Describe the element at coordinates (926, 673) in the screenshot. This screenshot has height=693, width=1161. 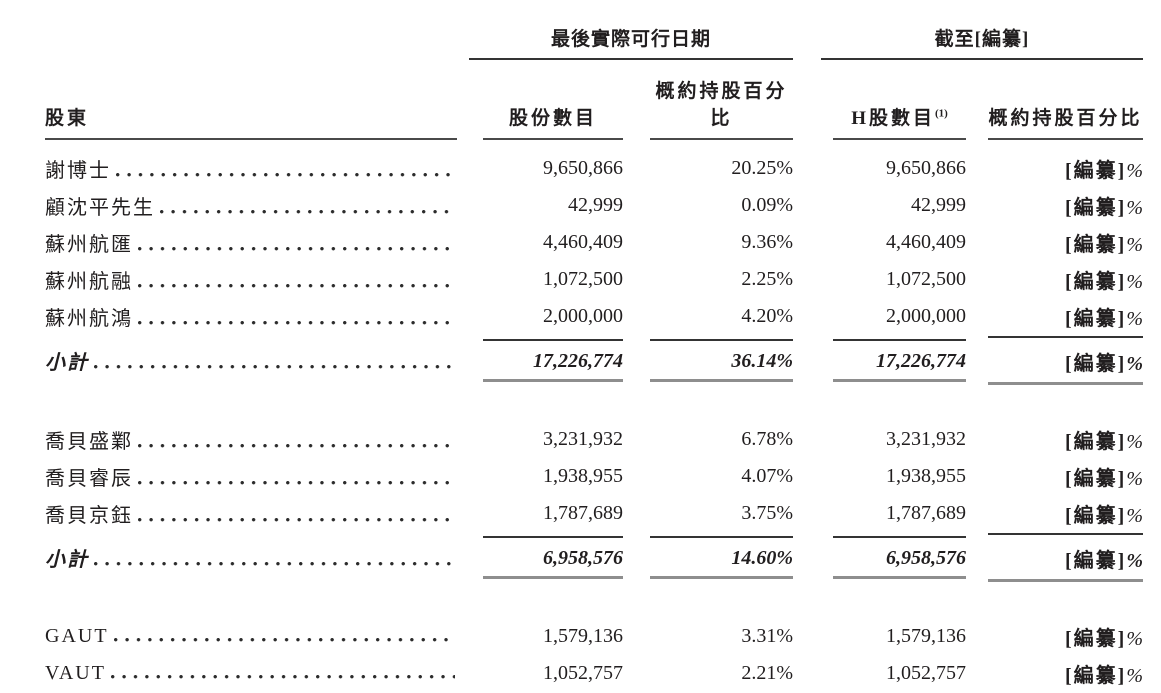
I see `h-shares-value: 1,052,757` at that location.